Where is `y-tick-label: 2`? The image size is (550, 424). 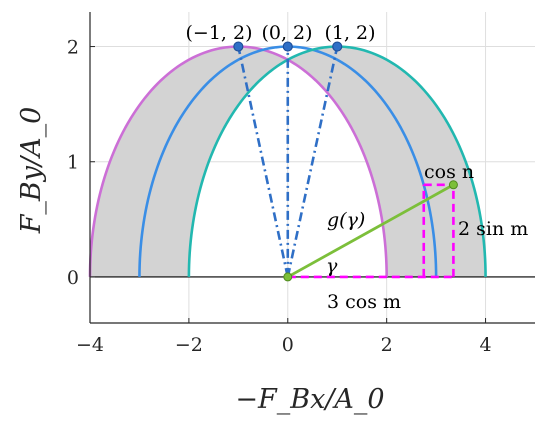
y-tick-label: 2 is located at coordinates (73, 48).